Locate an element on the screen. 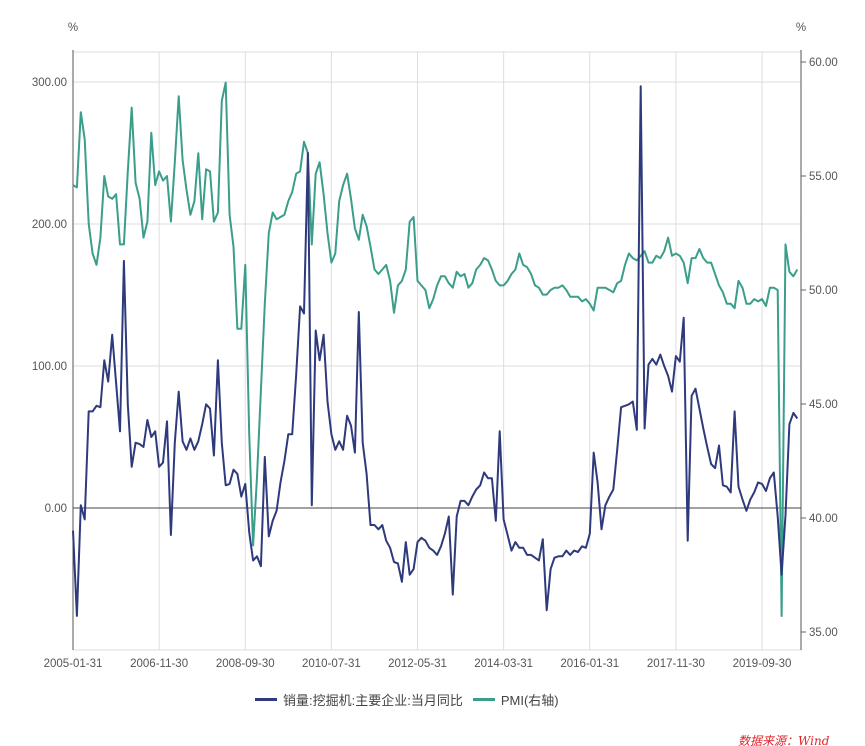 The height and width of the screenshot is (746, 865). x-tick-label: 2012-05-31 is located at coordinates (417, 664).